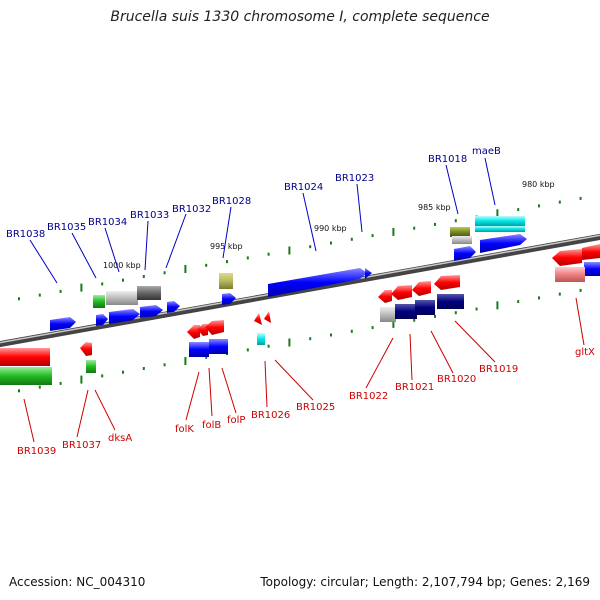 The height and width of the screenshot is (600, 600). Describe the element at coordinates (567, 257) in the screenshot. I see `gene-gltx-red` at that location.